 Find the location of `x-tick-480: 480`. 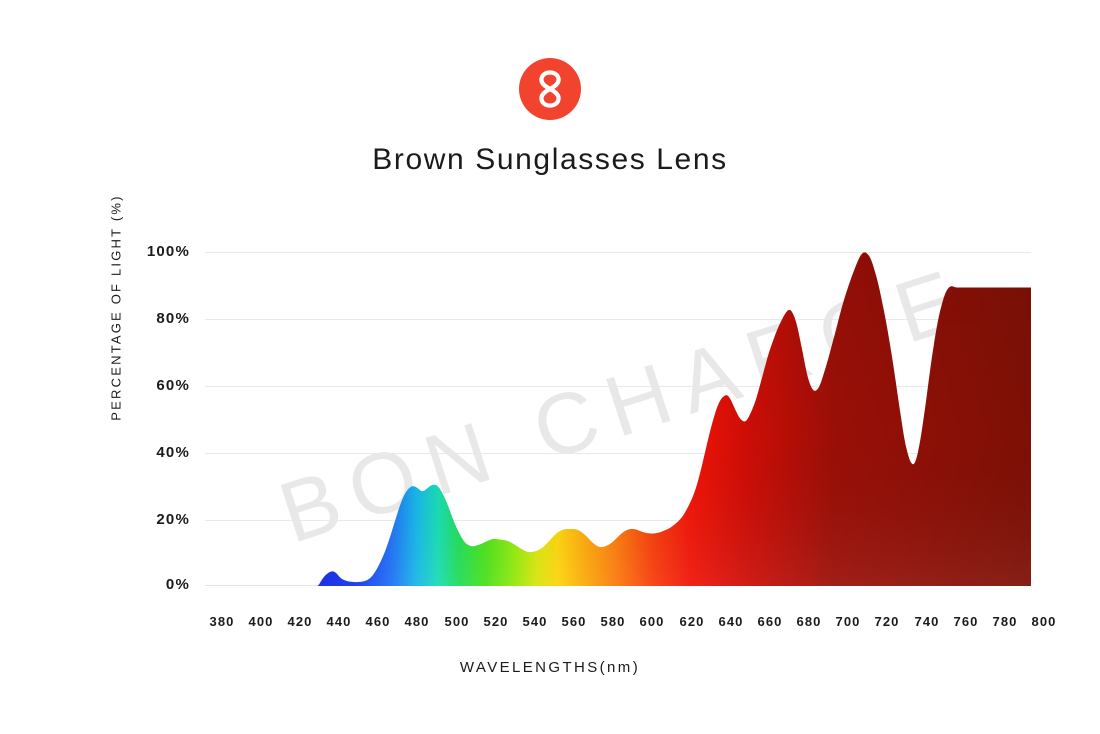

x-tick-480: 480 is located at coordinates (417, 621).